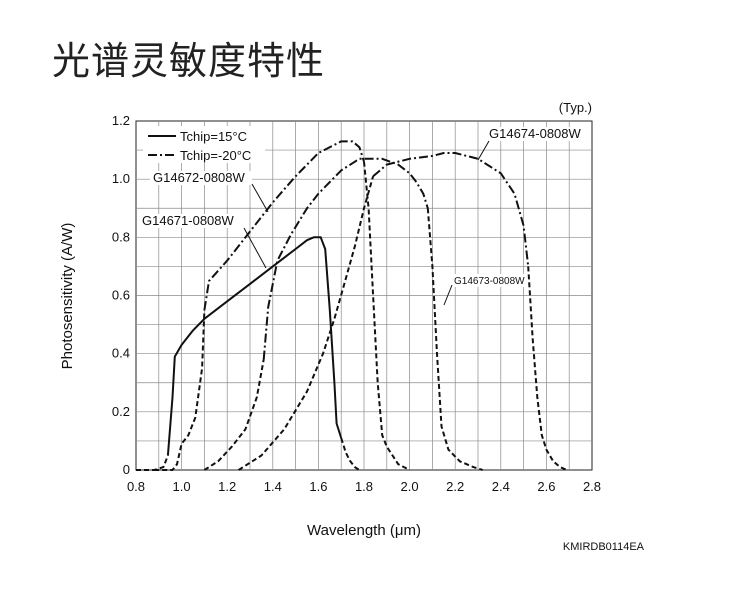 This screenshot has width=742, height=609. I want to click on legend-box, so click(204, 144).